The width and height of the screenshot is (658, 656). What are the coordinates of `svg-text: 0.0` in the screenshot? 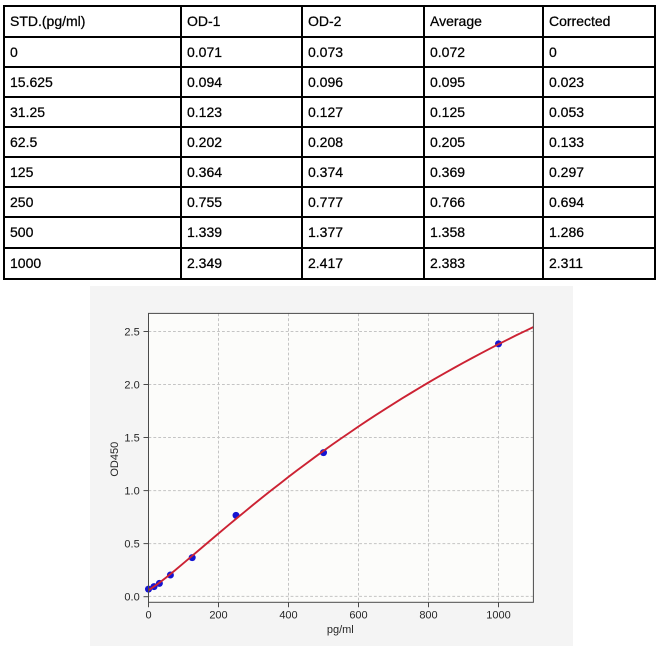 It's located at (131, 598).